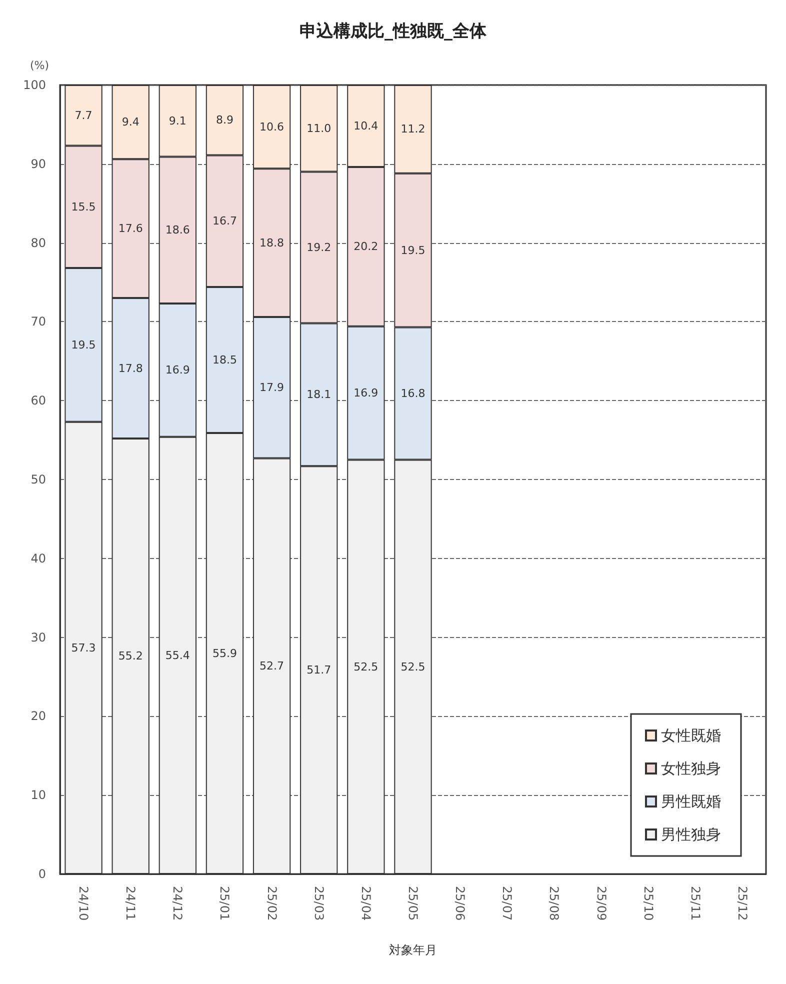  I want to click on data-label: 55.2, so click(130, 656).